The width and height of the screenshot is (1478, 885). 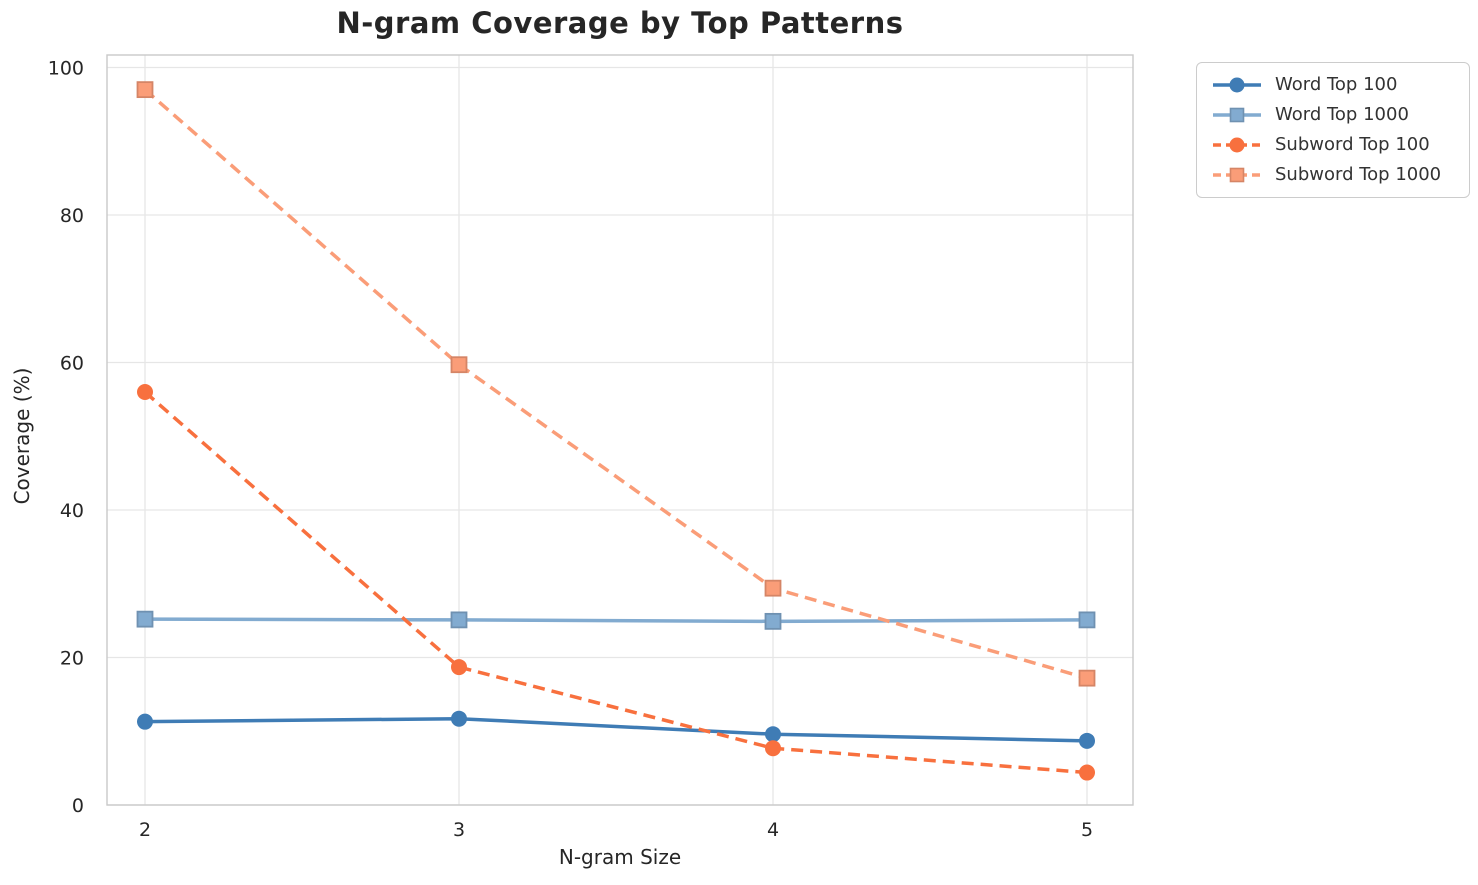 I want to click on y-tick-label: 60, so click(x=72, y=364).